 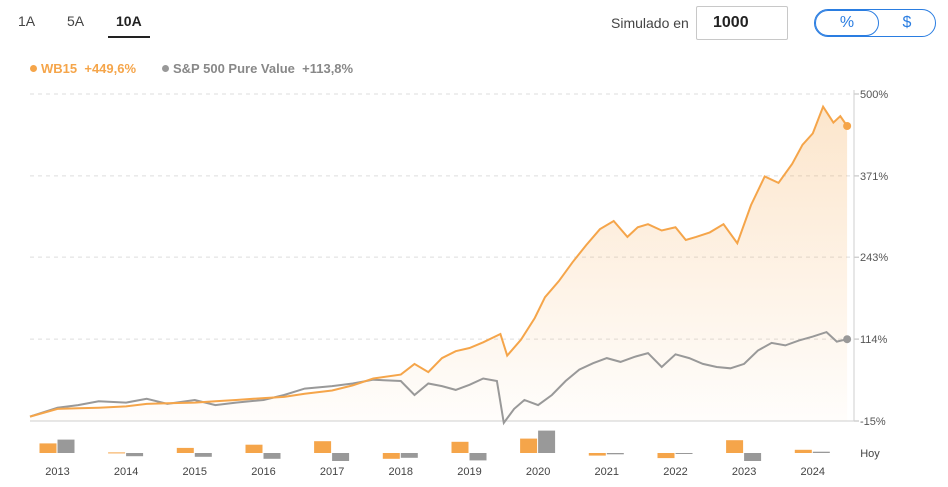 I want to click on x-tick-label: 2021, so click(x=607, y=472).